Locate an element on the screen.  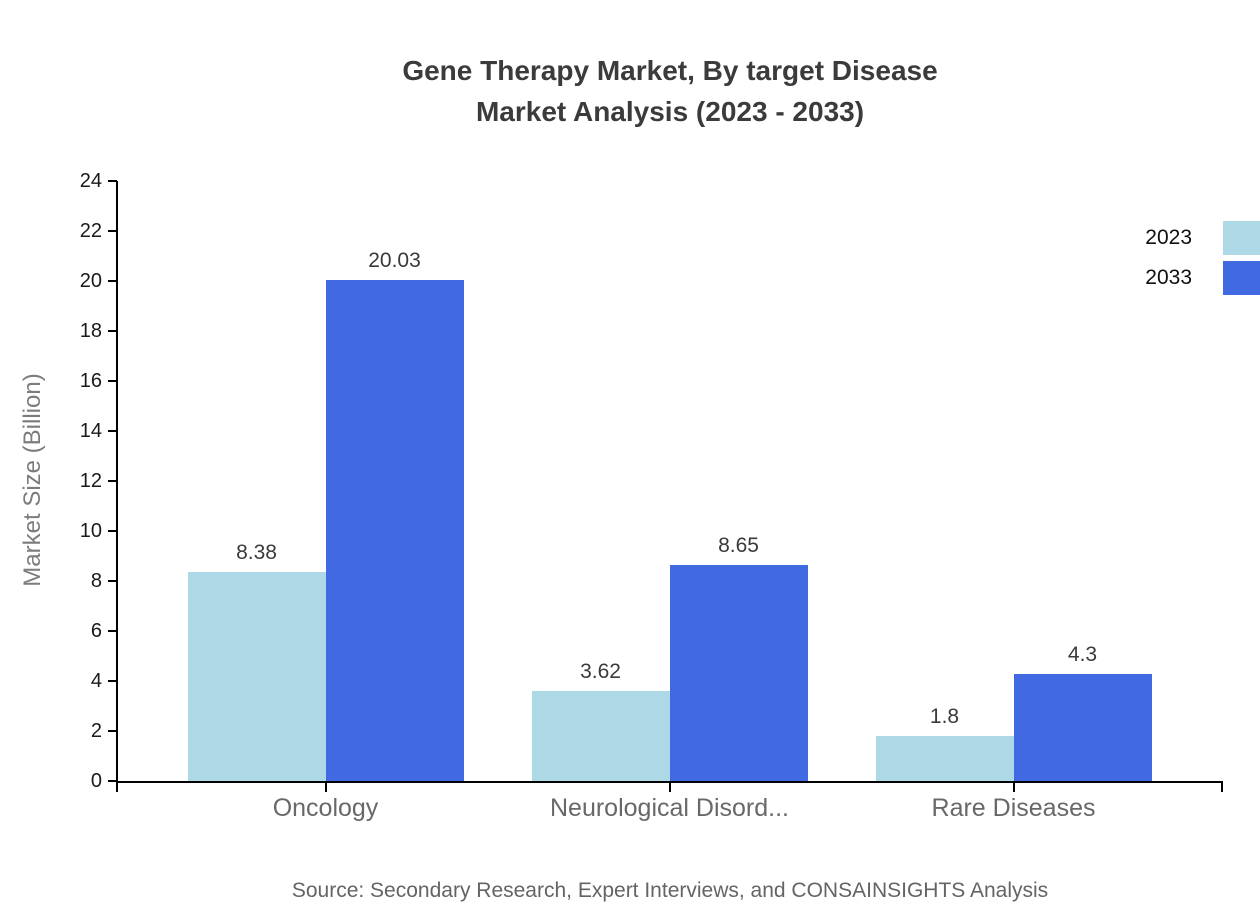
value-label-2033-0: 20.03 is located at coordinates (394, 261).